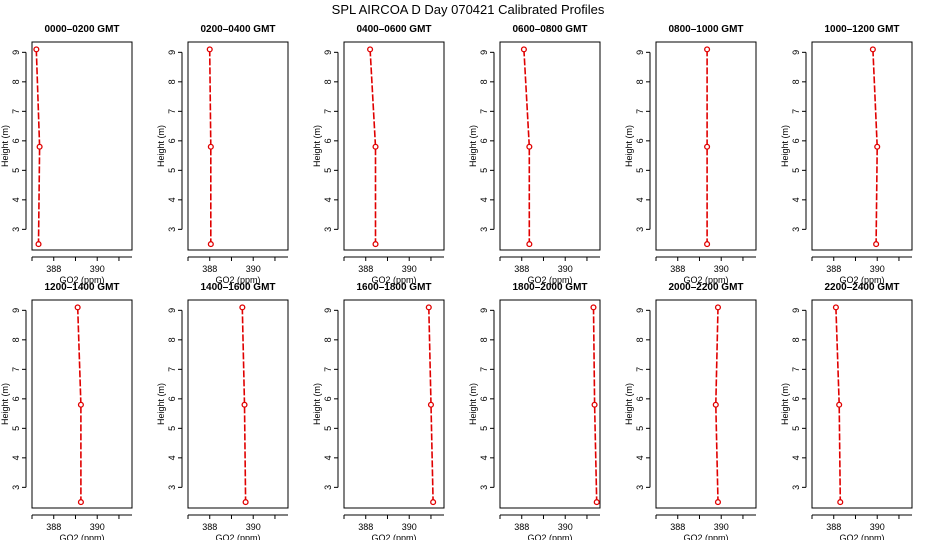  What do you see at coordinates (237, 29) in the screenshot?
I see `panel-title: 0200–0400 GMT` at bounding box center [237, 29].